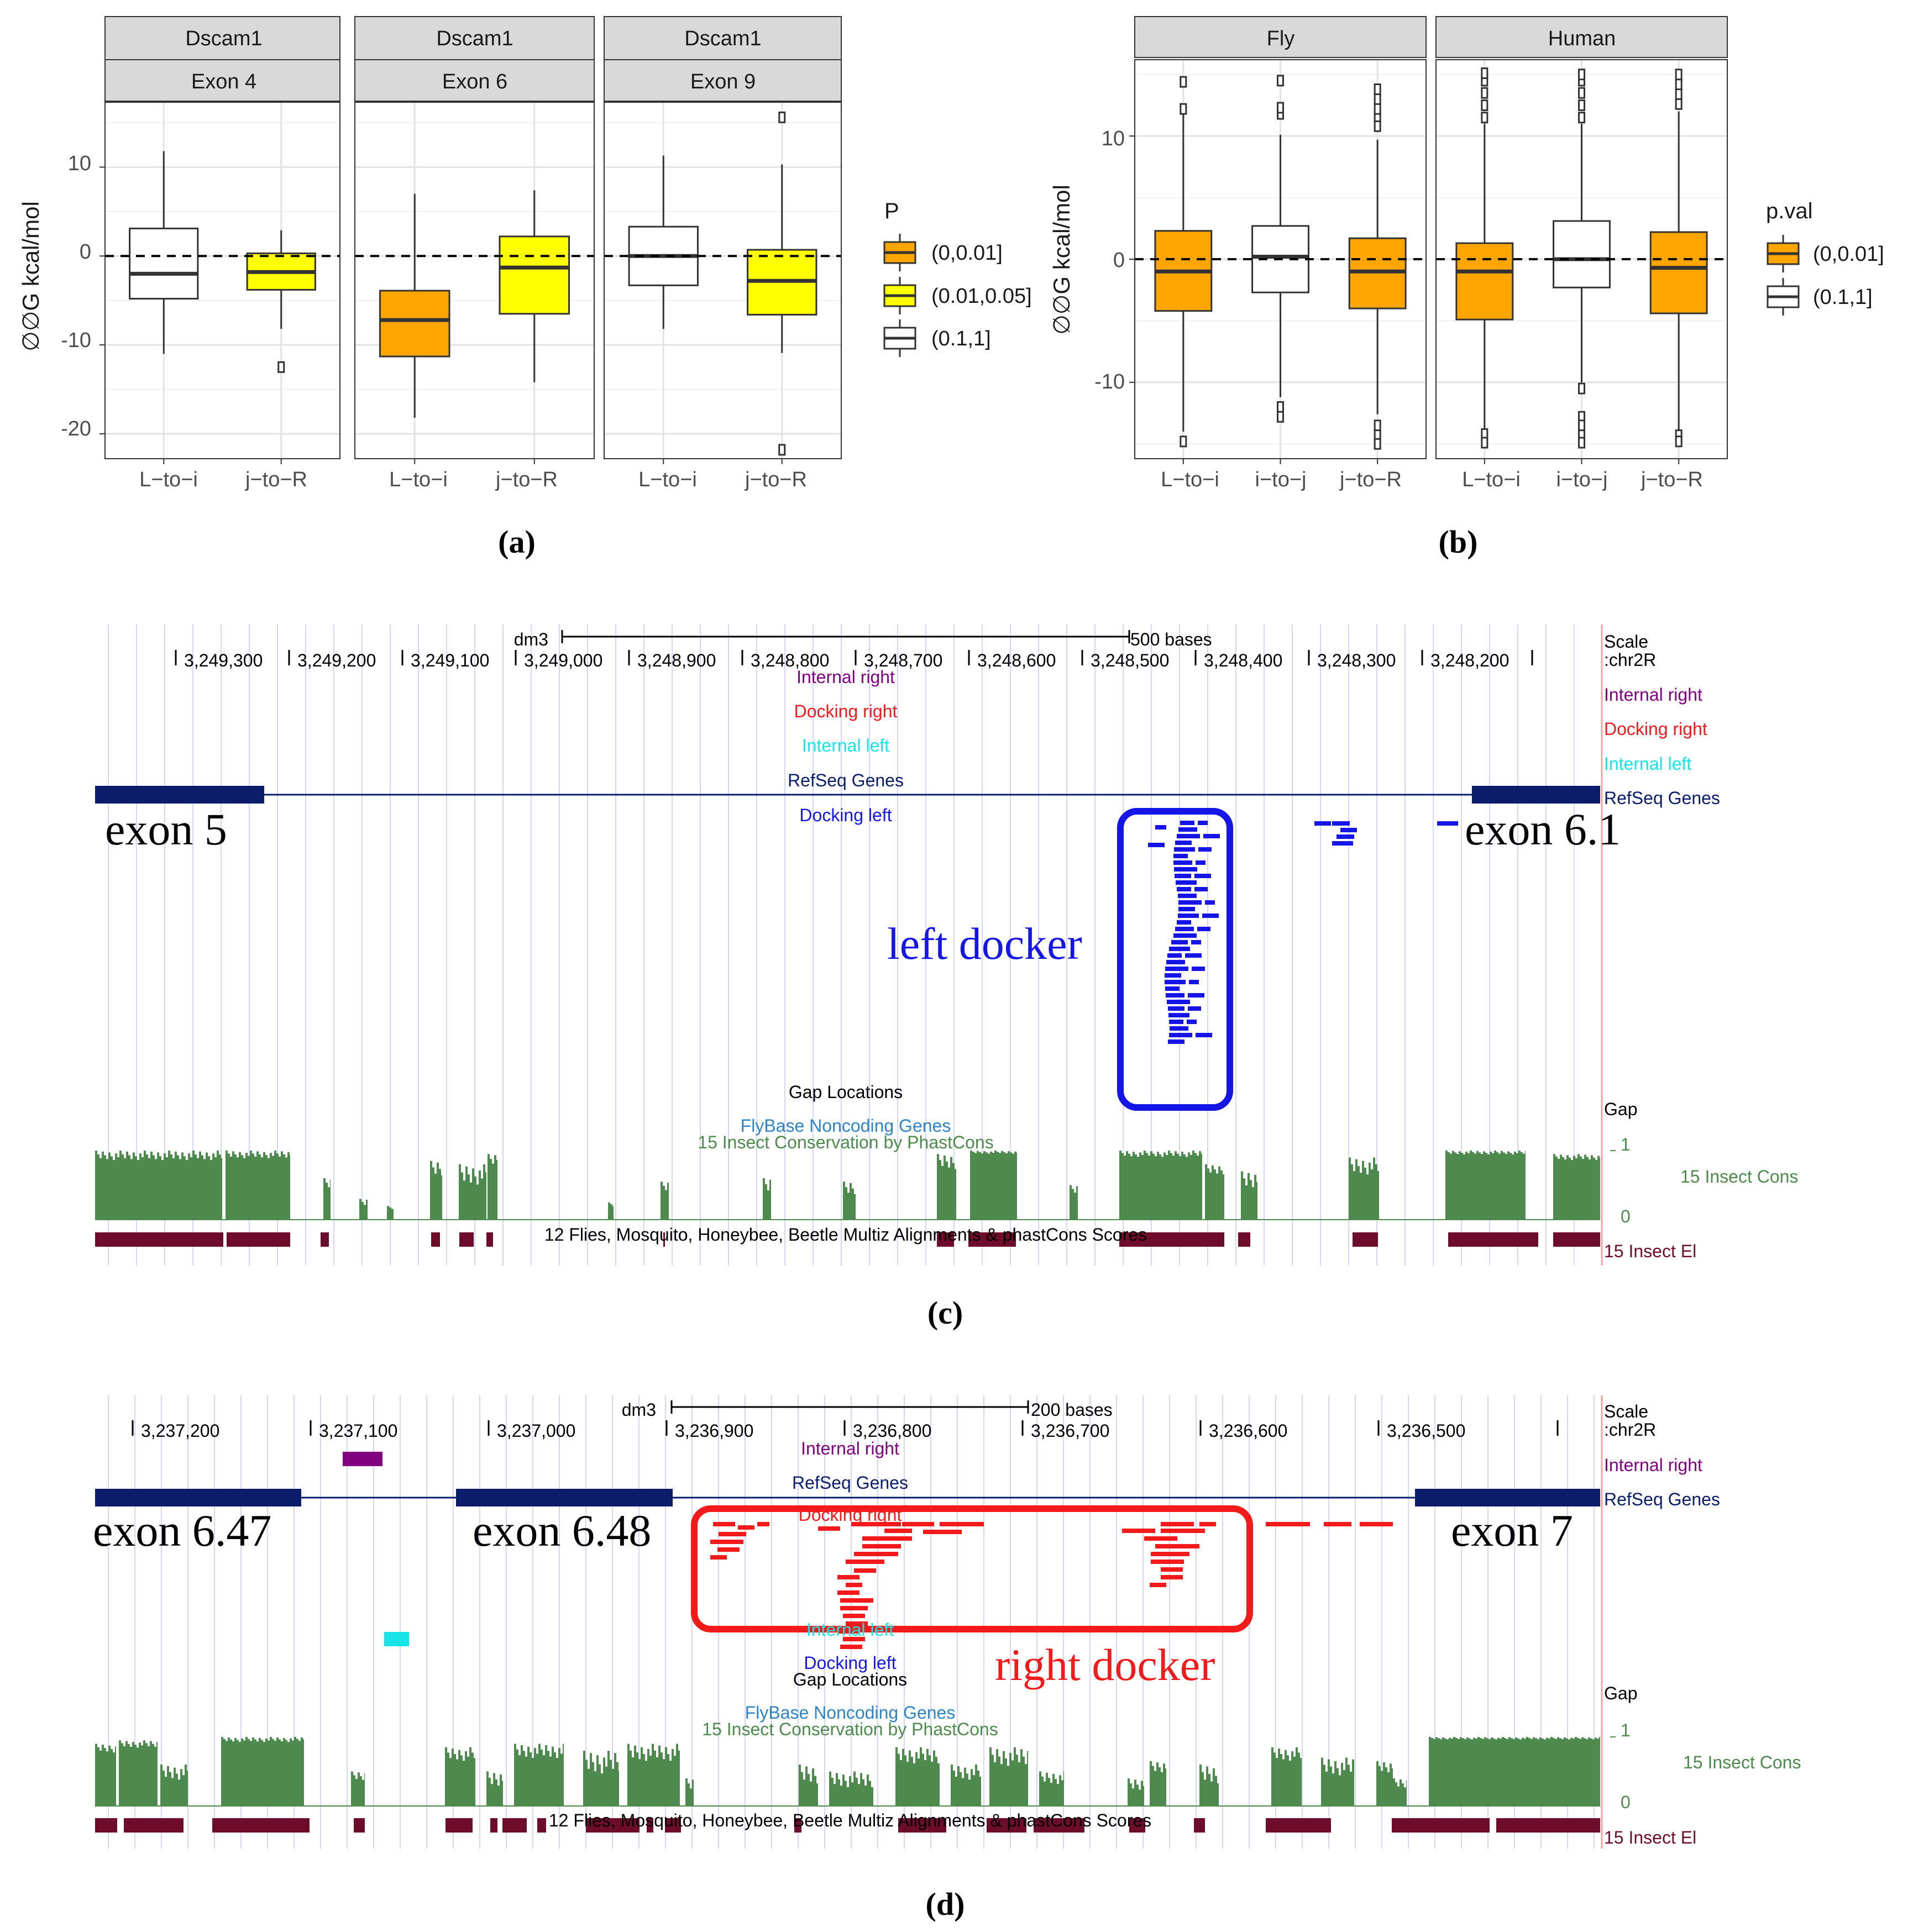 The image size is (1913, 1932). I want to click on conservation-wiggle, so click(848, 1185).